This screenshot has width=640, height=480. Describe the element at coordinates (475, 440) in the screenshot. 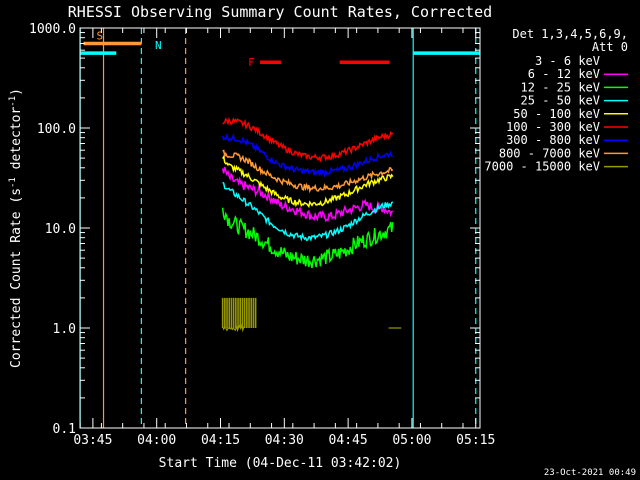

I see `x-tick-label-6: 05:15` at that location.